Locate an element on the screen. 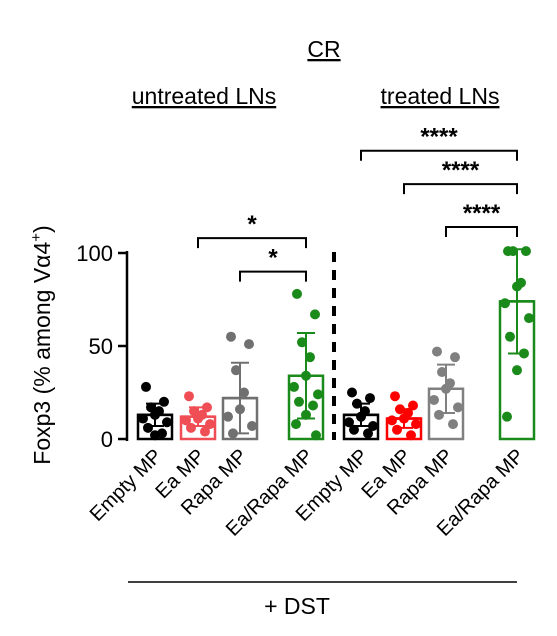  dst-label: + DST is located at coordinates (297, 606).